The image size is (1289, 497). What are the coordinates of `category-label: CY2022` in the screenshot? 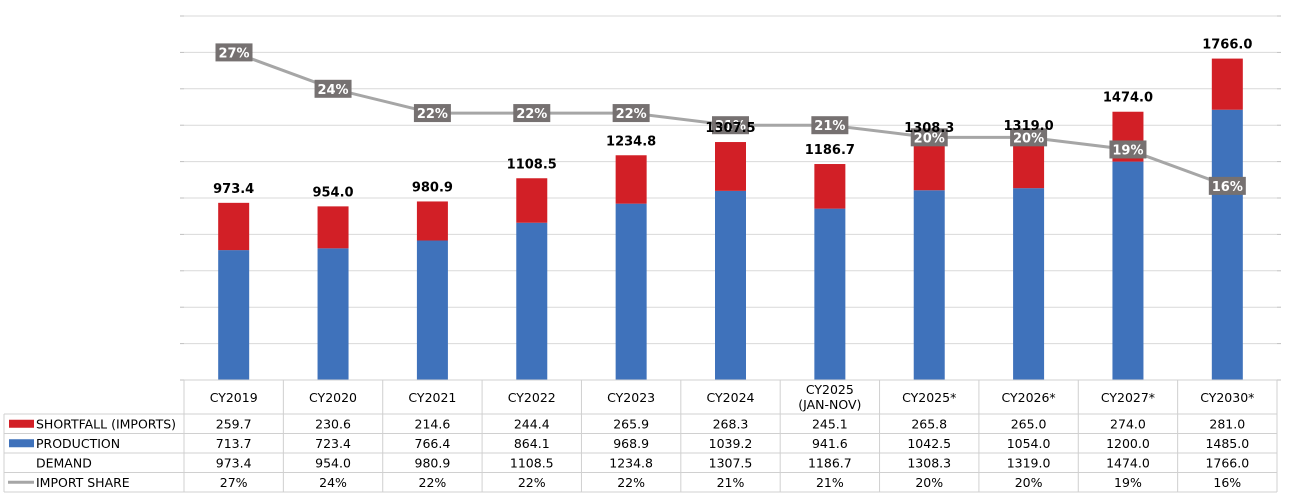 It's located at (532, 397).